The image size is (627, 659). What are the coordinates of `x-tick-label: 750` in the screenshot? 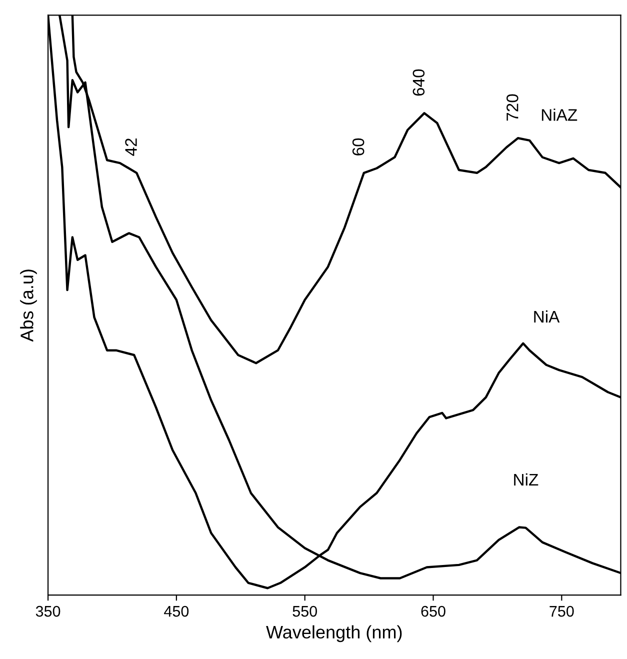 It's located at (562, 611).